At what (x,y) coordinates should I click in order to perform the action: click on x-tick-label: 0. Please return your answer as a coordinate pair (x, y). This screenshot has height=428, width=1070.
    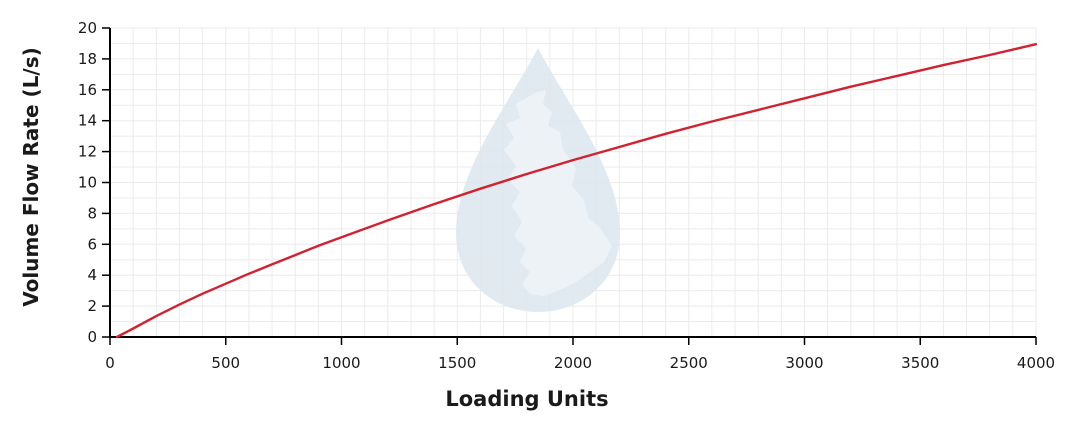
    Looking at the image, I should click on (110, 363).